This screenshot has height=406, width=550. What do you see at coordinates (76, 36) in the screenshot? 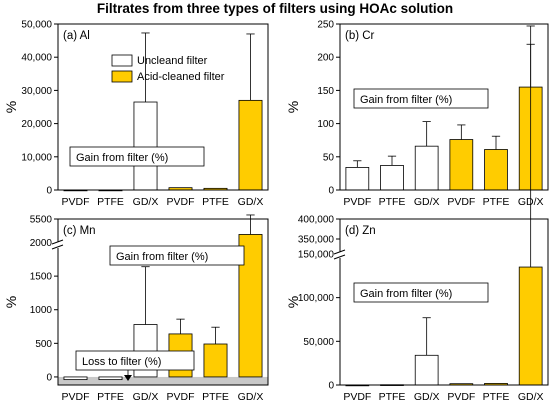
I see `panel-label: (a) Al` at bounding box center [76, 36].